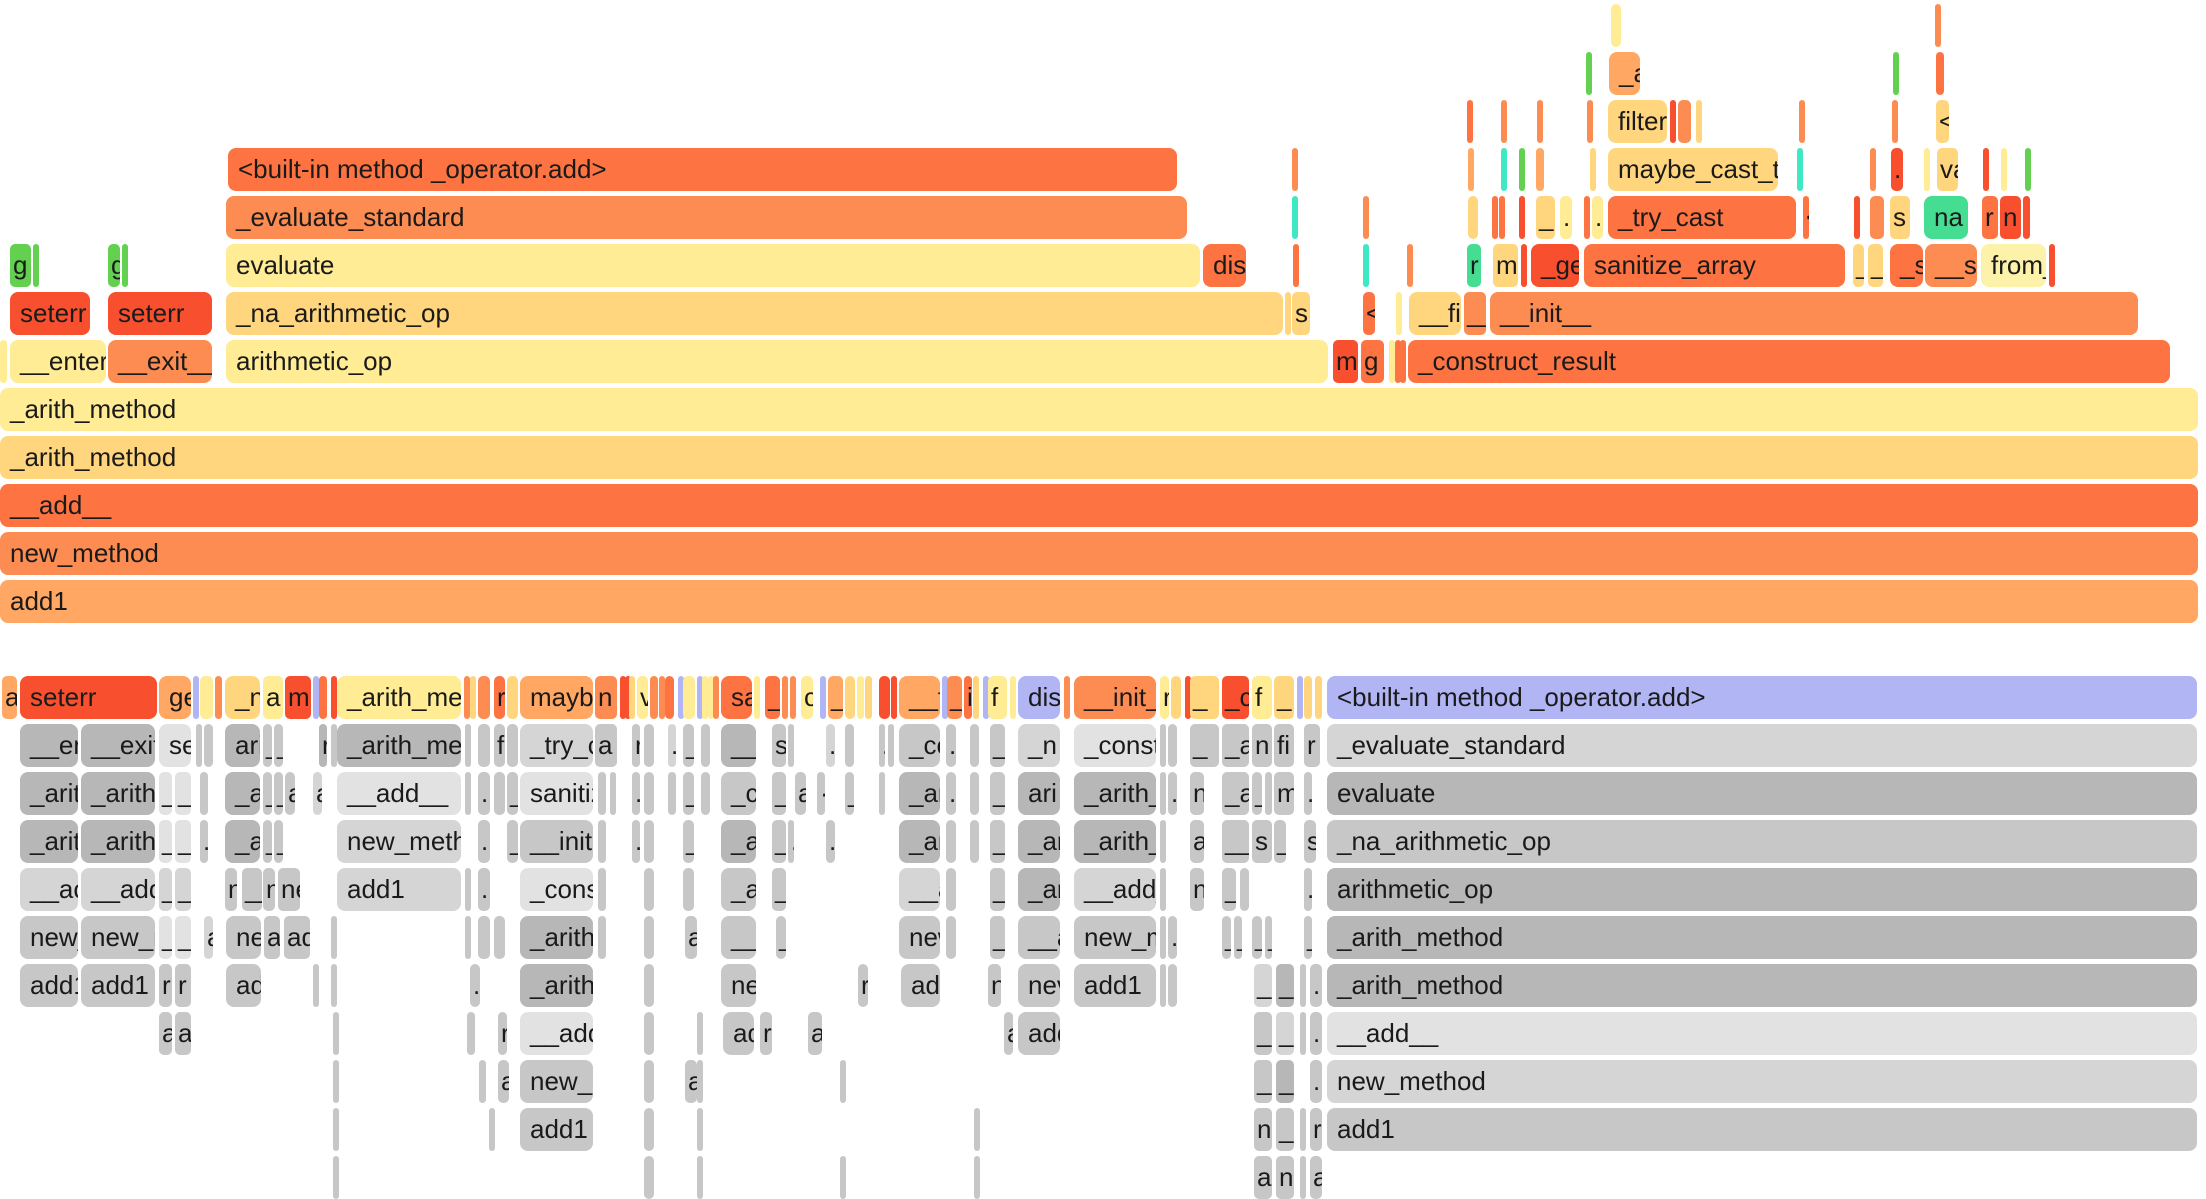 The width and height of the screenshot is (2206, 1199). I want to click on frame-bar: maybe, so click(556, 697).